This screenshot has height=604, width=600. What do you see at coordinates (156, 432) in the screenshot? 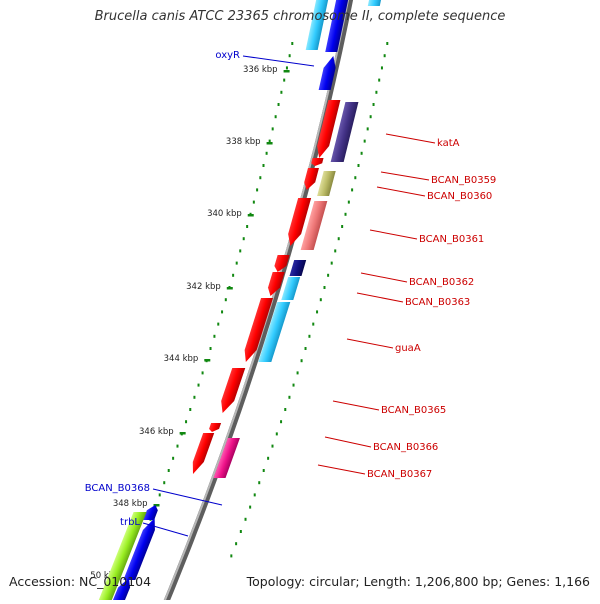
I see `ruler-tick-label: 346 kbp` at bounding box center [156, 432].